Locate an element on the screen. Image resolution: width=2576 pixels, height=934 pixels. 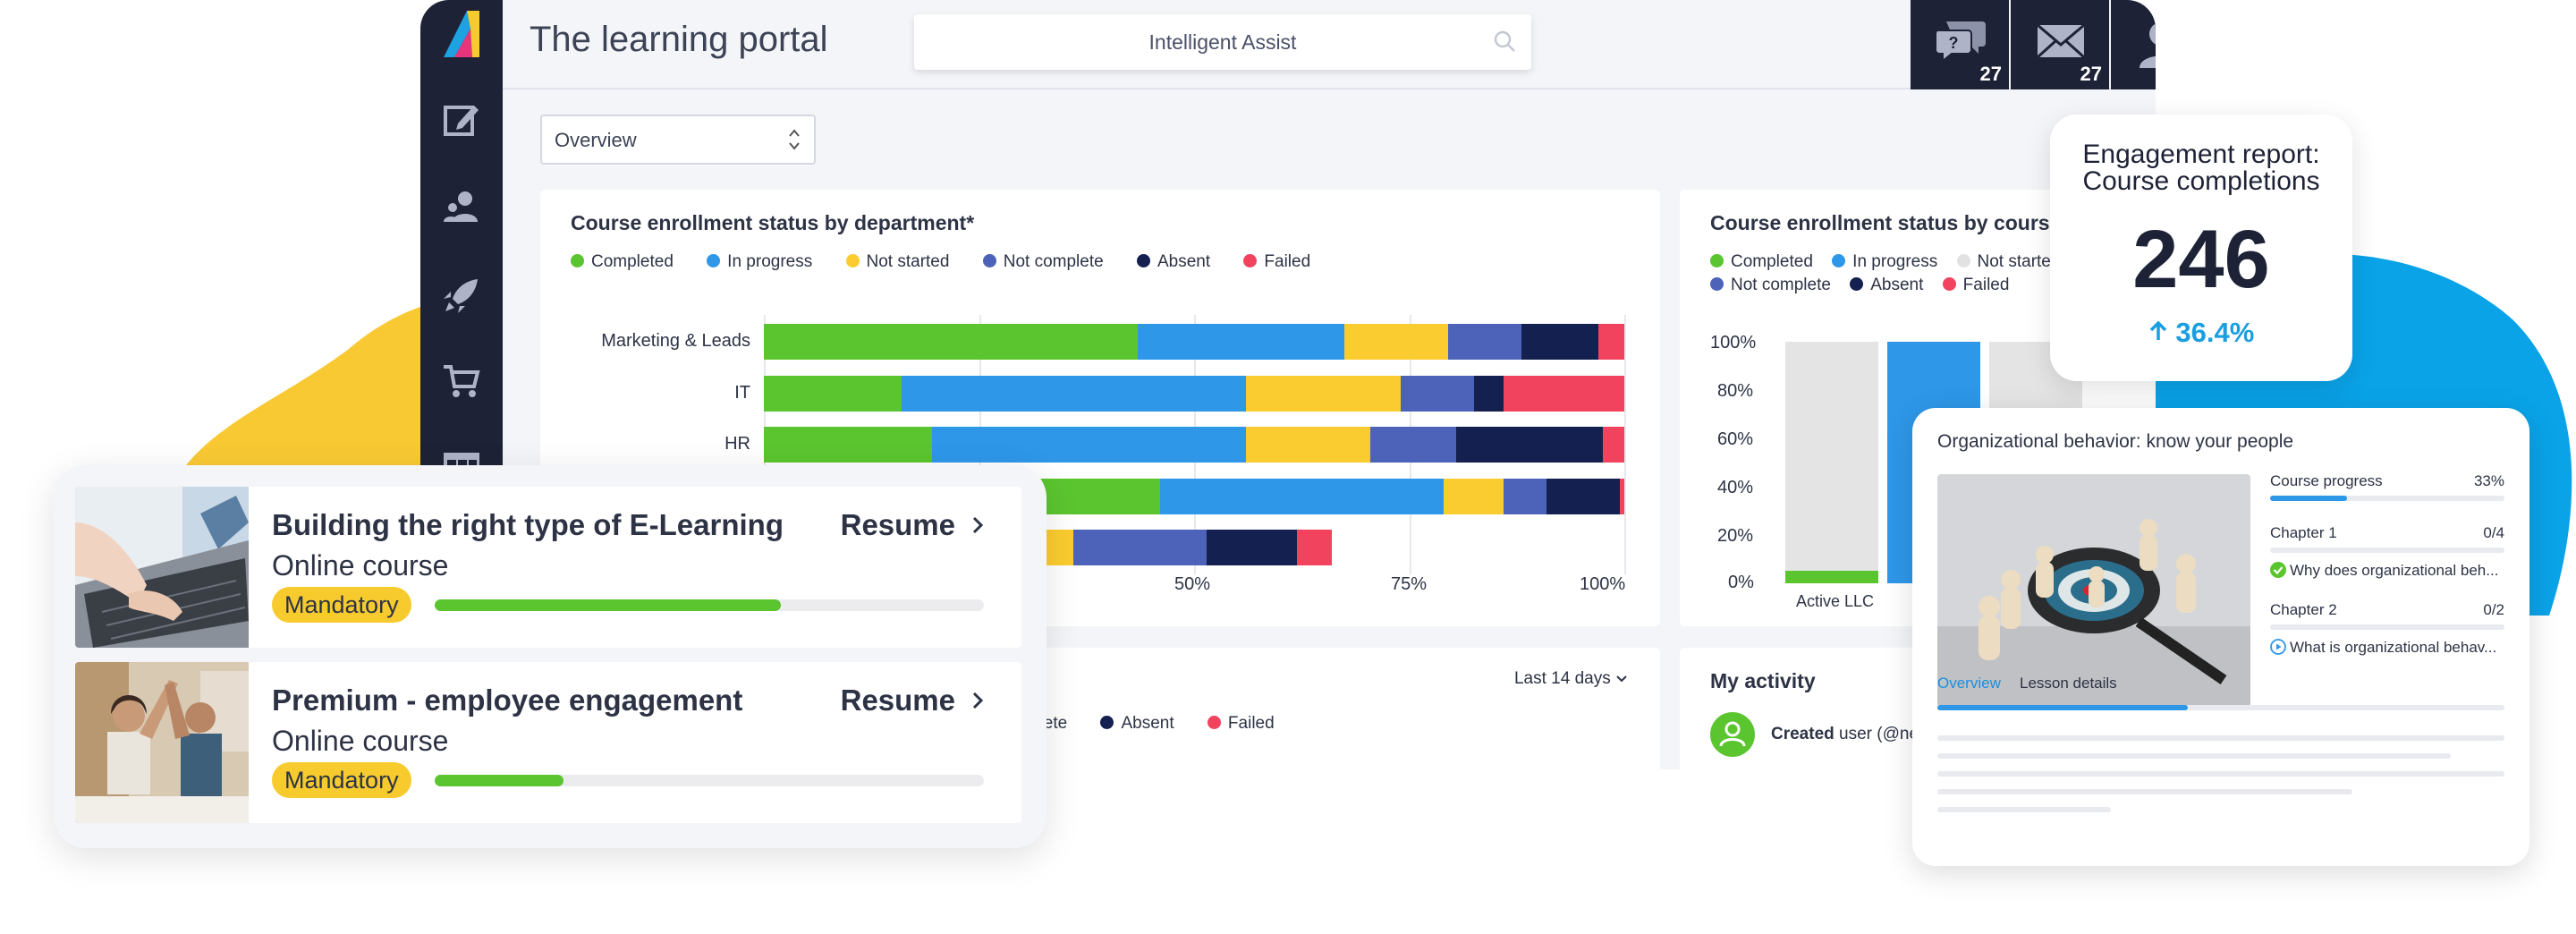
course-chart-legend: Completed In progress Not started is located at coordinates (1885, 262).